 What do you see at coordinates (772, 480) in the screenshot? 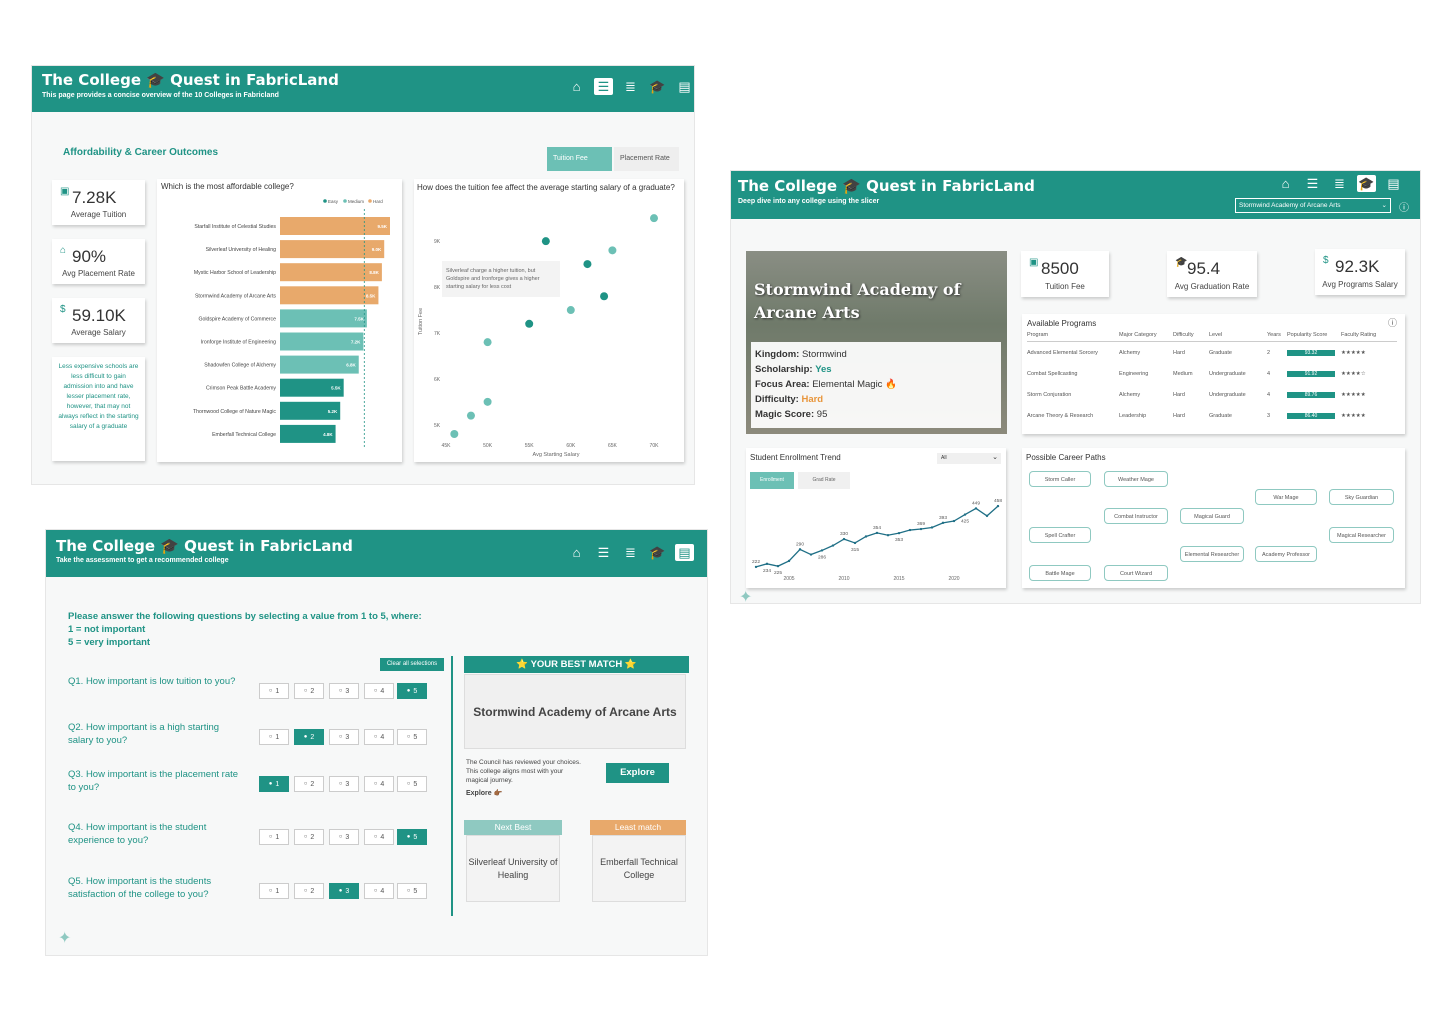
I see `tab-enrollment: Enrollment` at bounding box center [772, 480].